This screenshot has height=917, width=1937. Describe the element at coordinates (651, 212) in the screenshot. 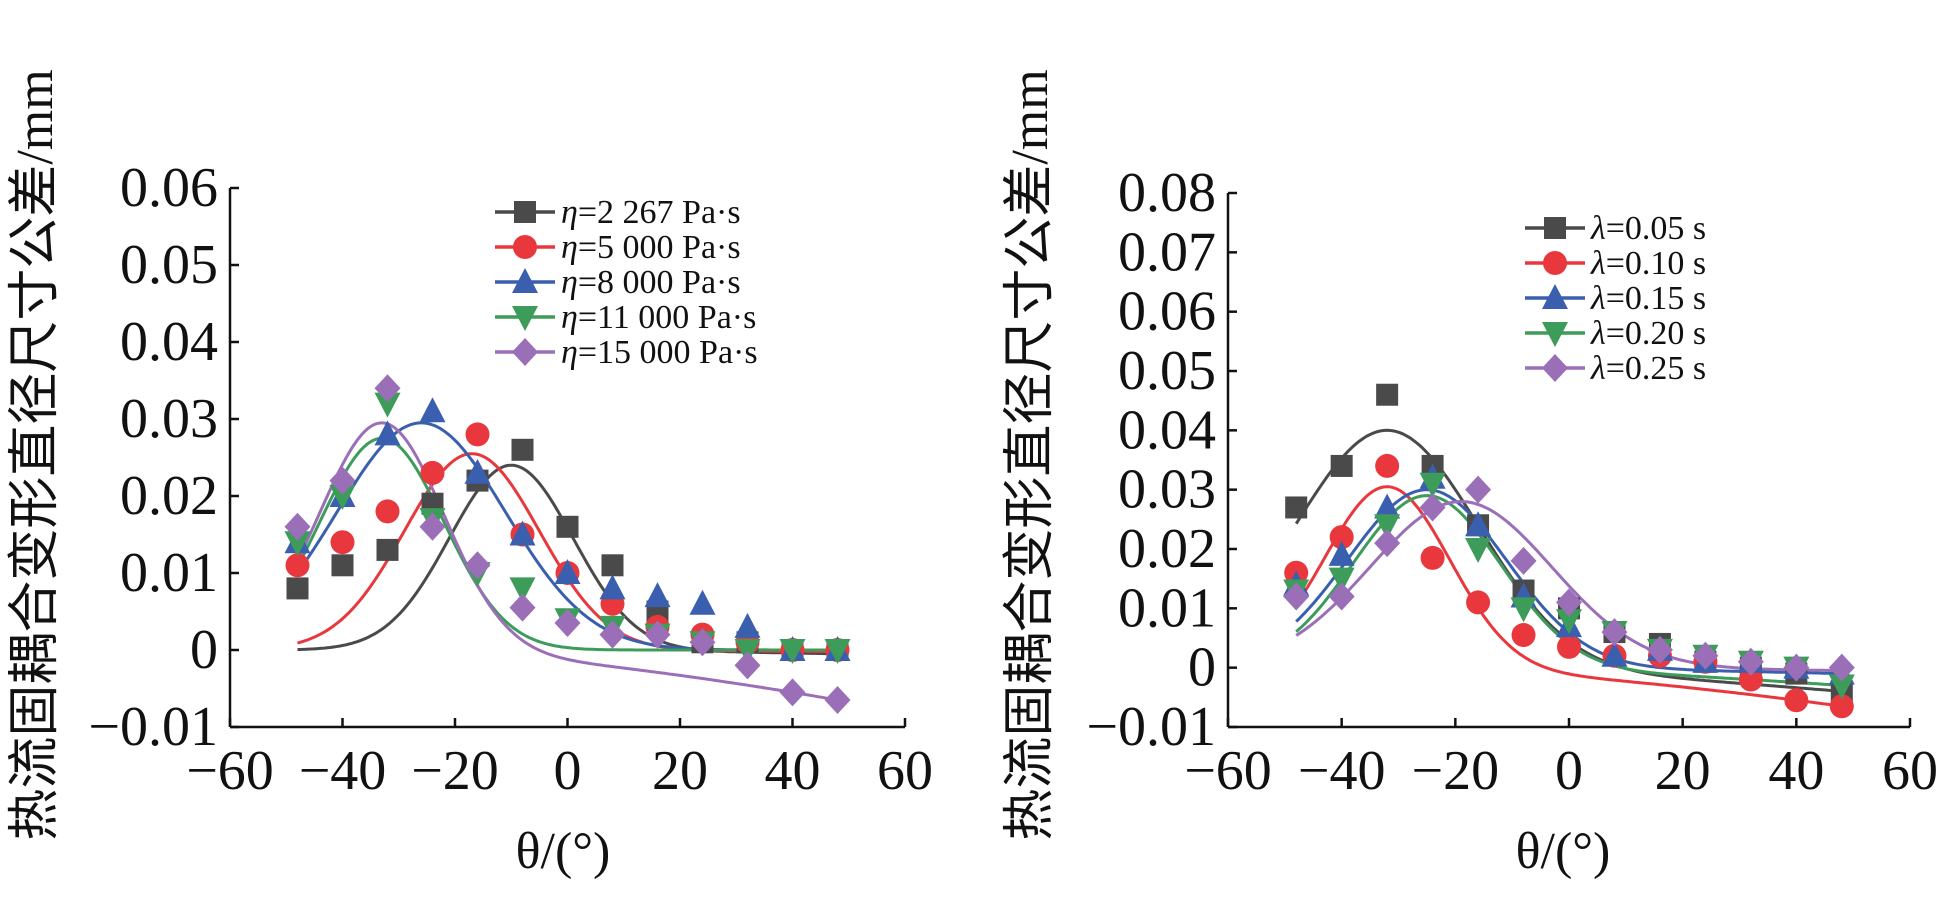

I see `legend-label: η=2 267 Pa·s` at that location.